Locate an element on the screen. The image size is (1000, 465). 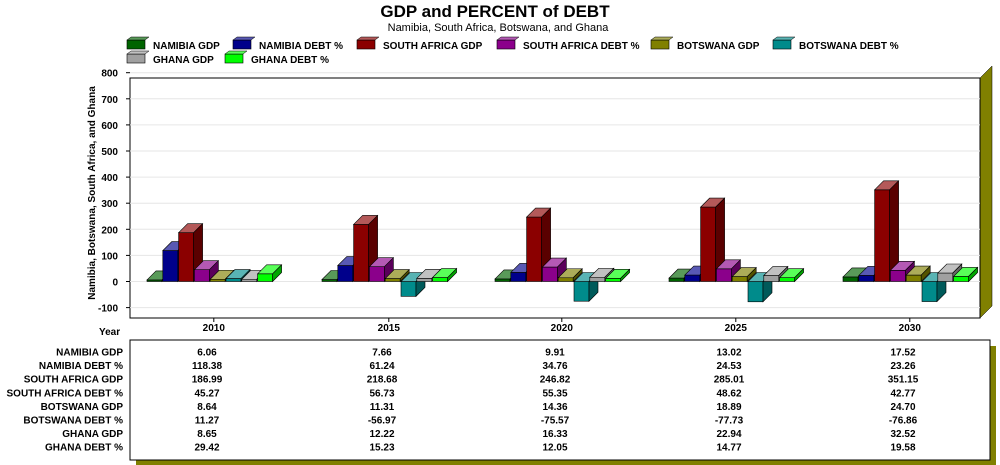
table-cell: 9.91 is located at coordinates (555, 353).